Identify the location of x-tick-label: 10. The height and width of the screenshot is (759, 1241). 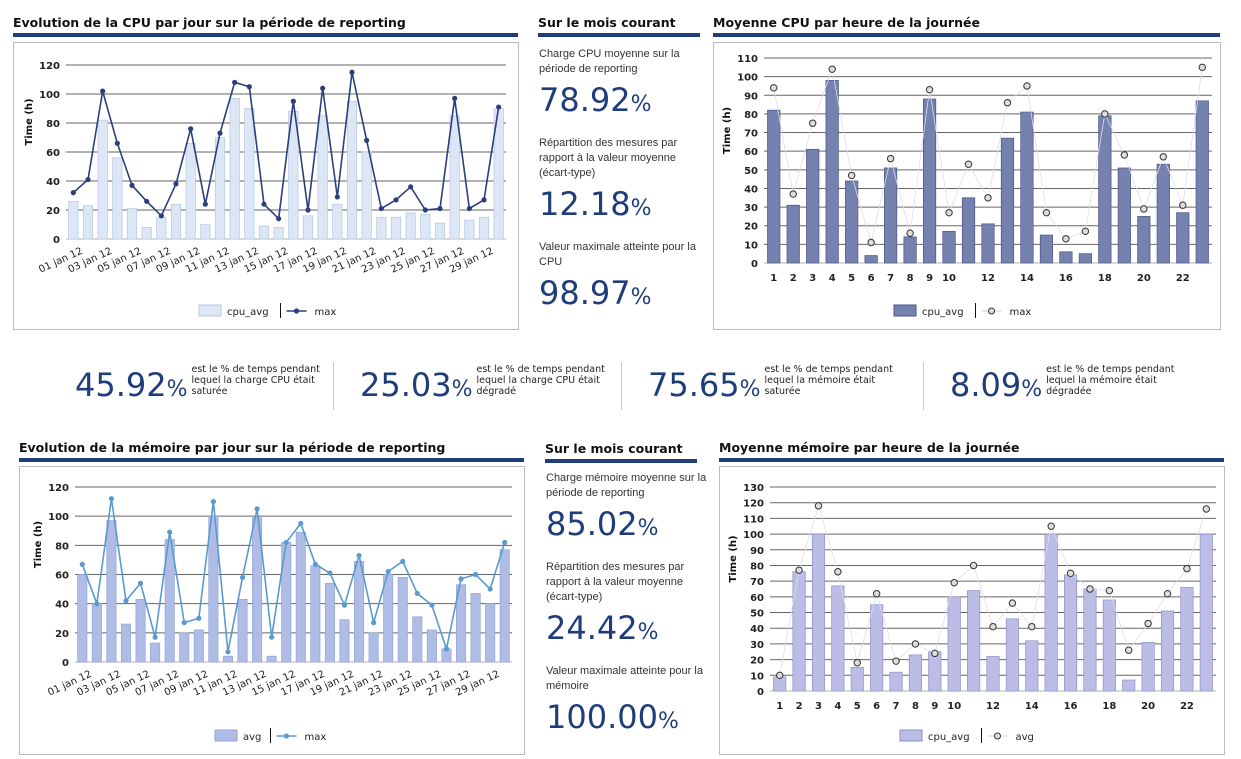
(949, 278).